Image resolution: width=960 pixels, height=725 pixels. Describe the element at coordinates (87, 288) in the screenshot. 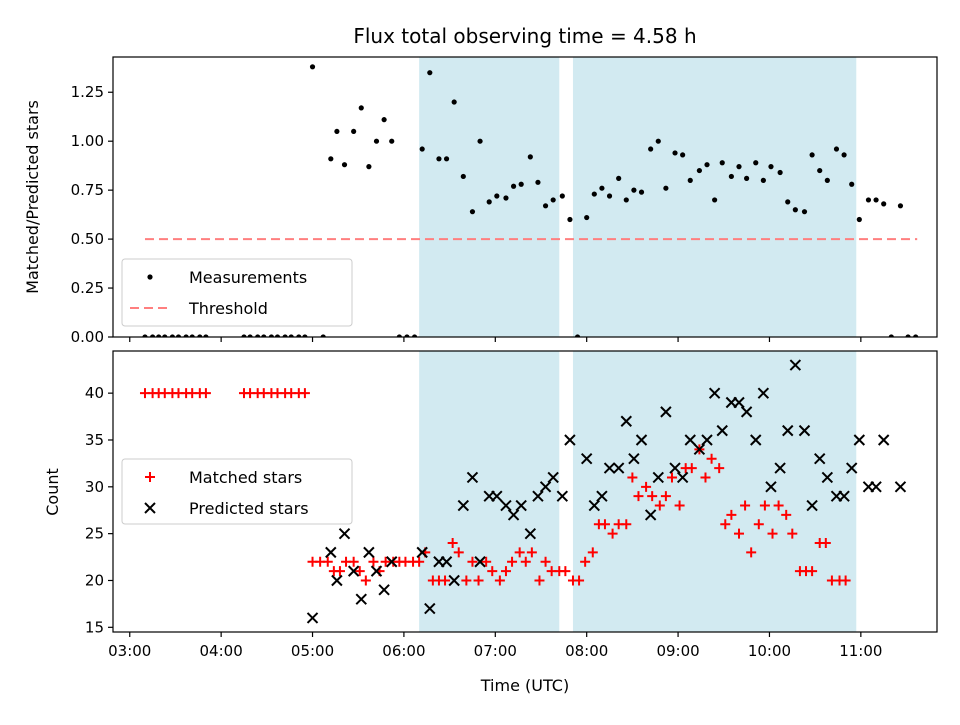

I see `top-y-tick-label-1: 0.25` at that location.